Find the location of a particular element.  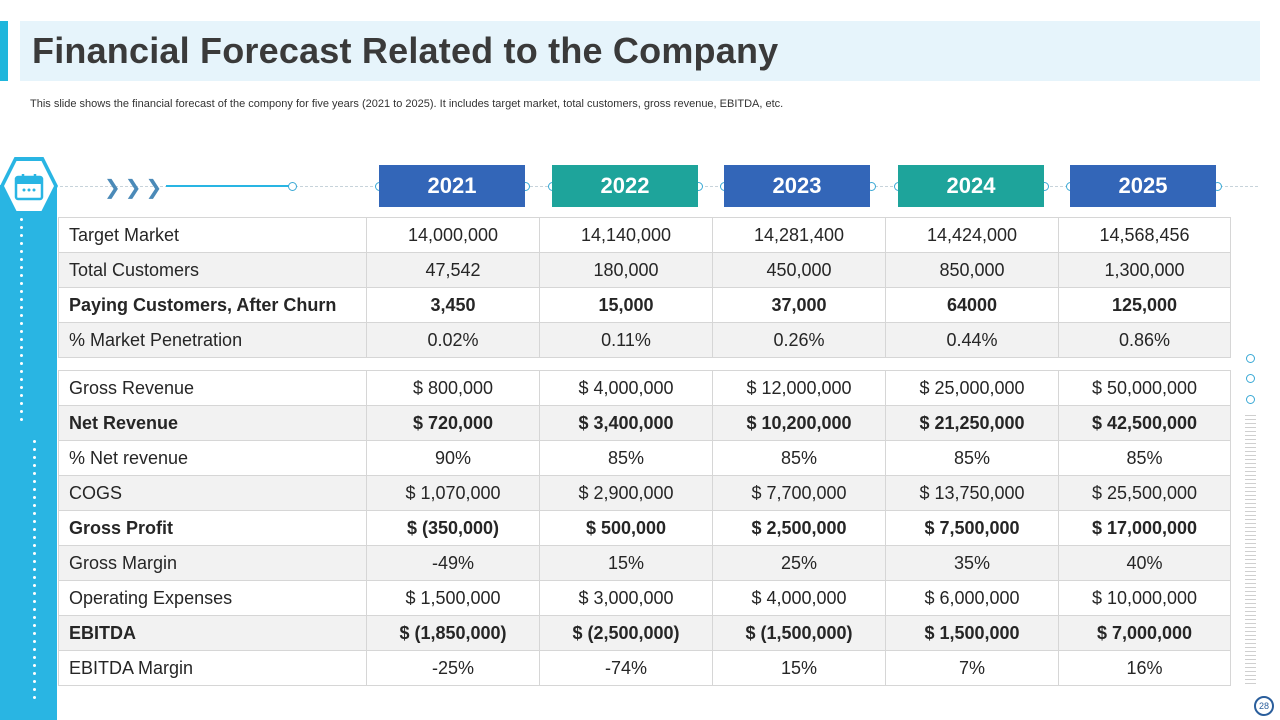

table-cell: -25% is located at coordinates (453, 668).